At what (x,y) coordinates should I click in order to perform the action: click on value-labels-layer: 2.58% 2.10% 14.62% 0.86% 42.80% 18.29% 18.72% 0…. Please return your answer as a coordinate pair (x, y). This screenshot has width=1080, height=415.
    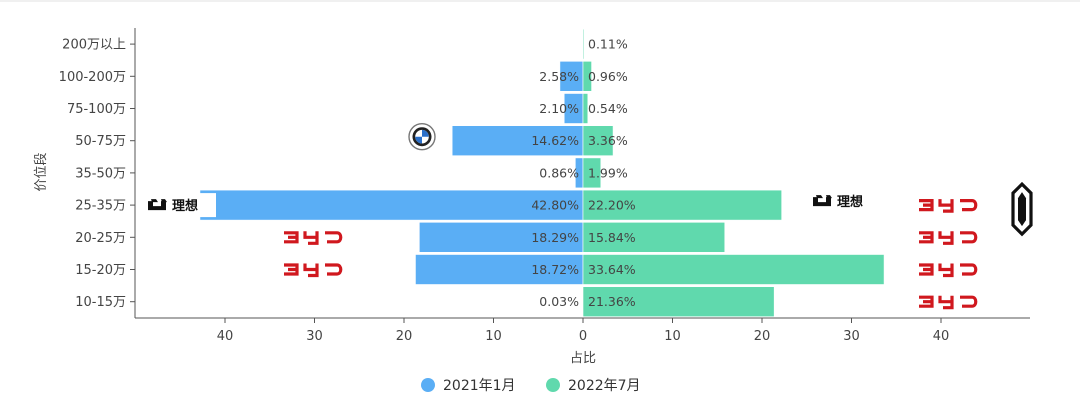
    Looking at the image, I should click on (583, 173).